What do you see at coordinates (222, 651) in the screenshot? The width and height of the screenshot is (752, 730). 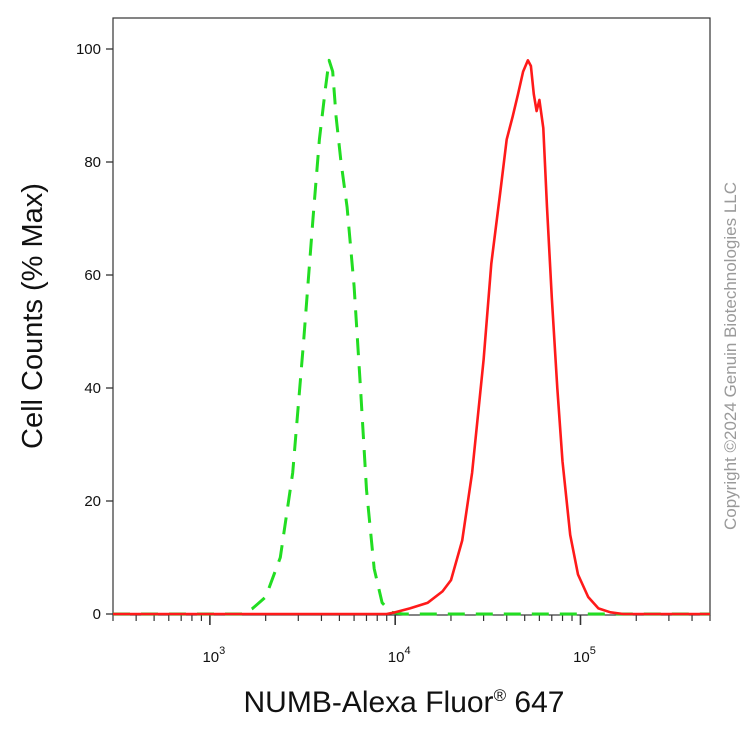 I see `x-tick-exponent: 3` at bounding box center [222, 651].